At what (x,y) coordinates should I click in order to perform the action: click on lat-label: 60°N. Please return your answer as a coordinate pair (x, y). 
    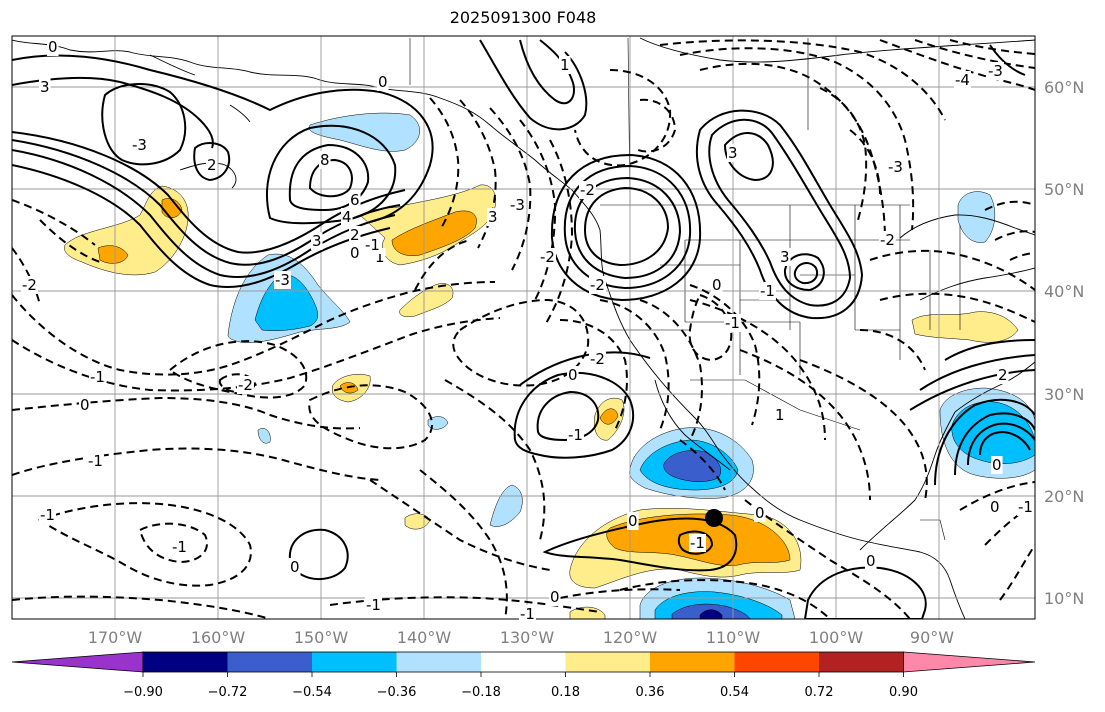
    Looking at the image, I should click on (1064, 87).